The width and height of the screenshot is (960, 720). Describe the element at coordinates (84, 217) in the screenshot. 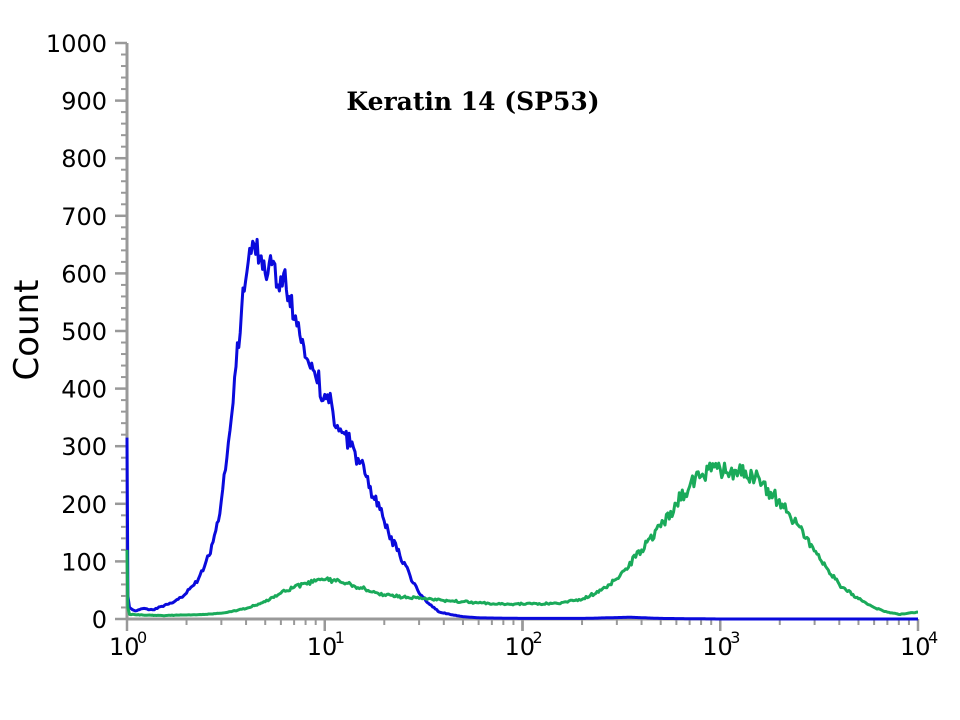

I see `y-tick-label: 700` at that location.